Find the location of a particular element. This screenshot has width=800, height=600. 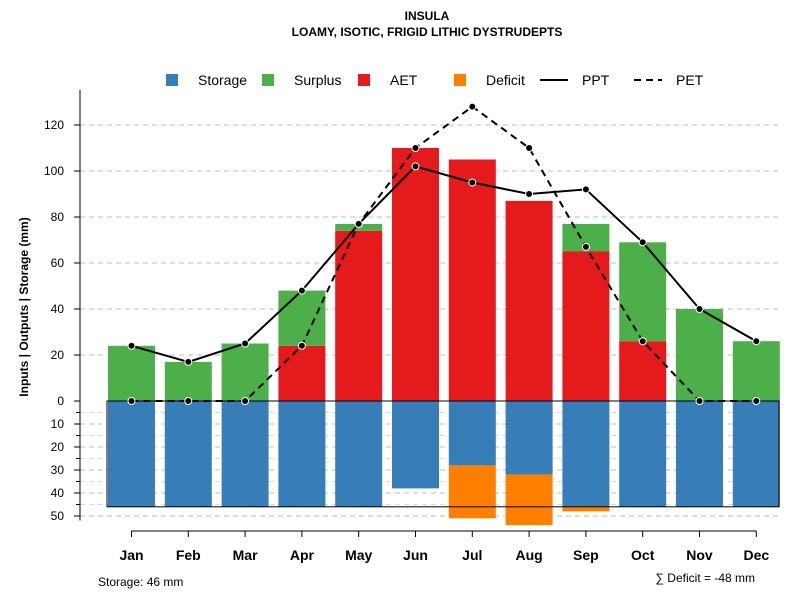

y-tick-label: 30 is located at coordinates (58, 470).